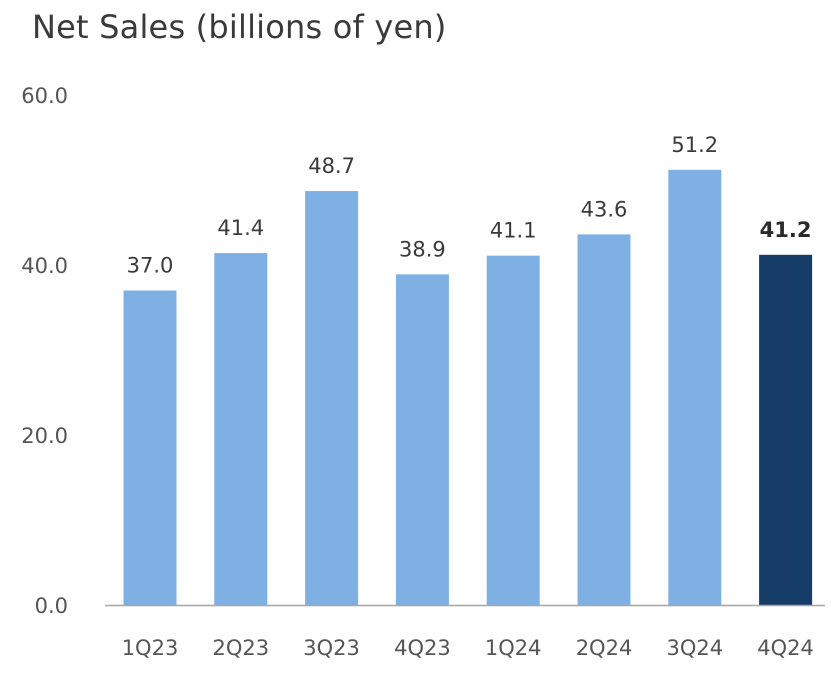 The height and width of the screenshot is (674, 831). Describe the element at coordinates (694, 648) in the screenshot. I see `x-tick-label: 3Q24` at that location.